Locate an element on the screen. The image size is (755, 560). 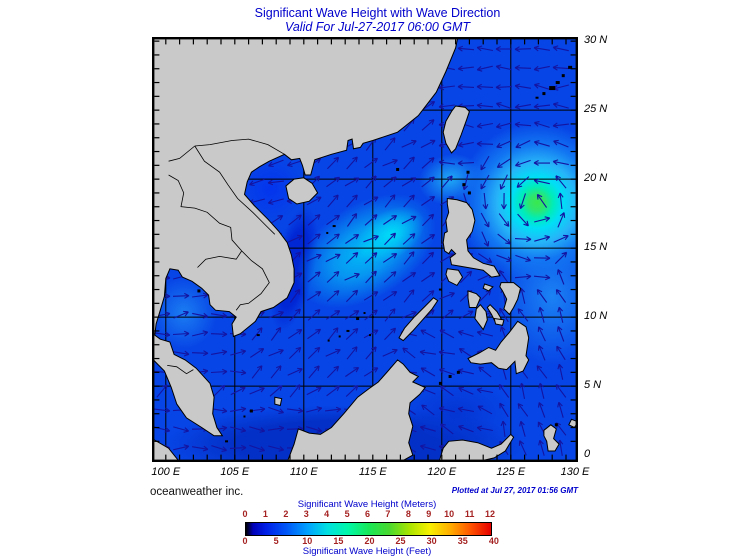
colorbar-tick-meters: 8 is located at coordinates (408, 514).